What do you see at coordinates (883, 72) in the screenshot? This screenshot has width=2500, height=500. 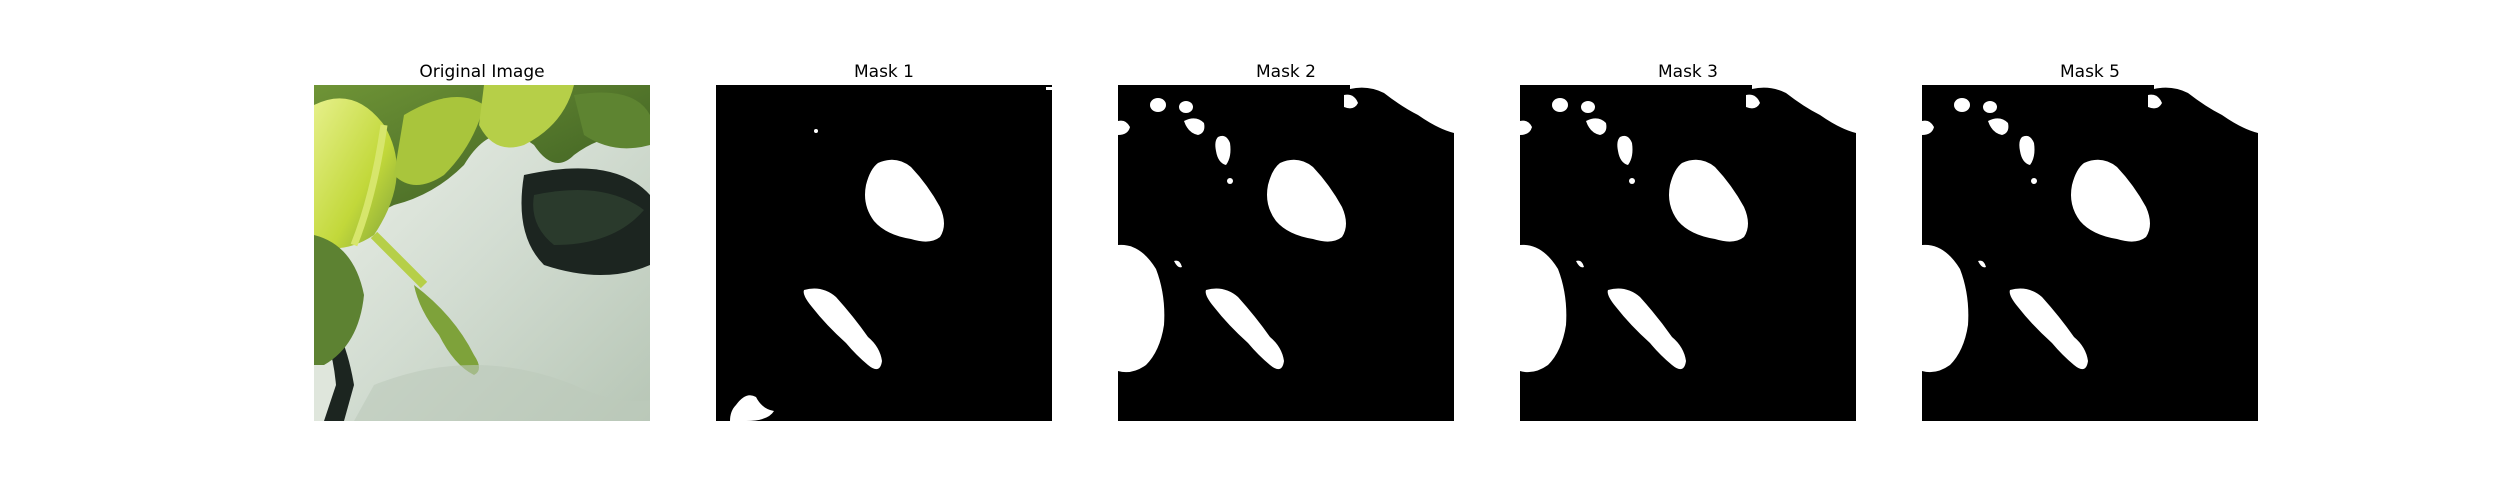 I see `panel-title-mask-1: Mask 1` at bounding box center [883, 72].